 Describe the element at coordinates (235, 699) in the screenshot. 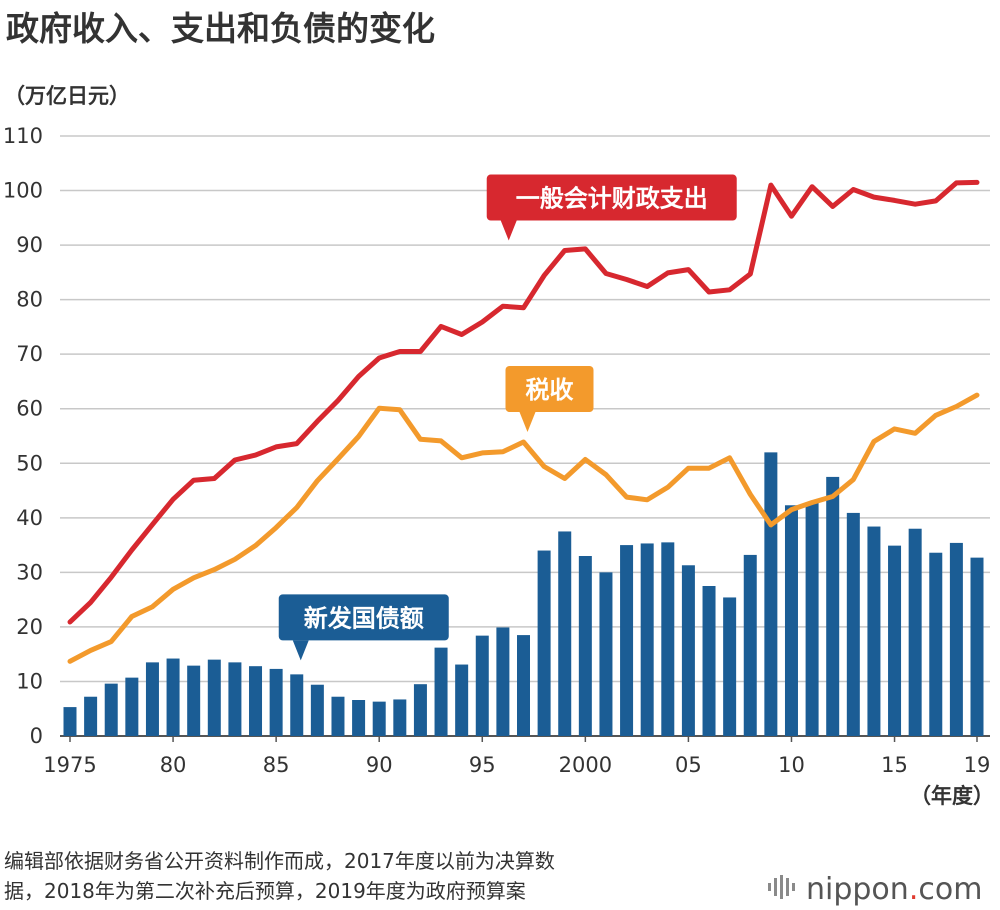

I see `bar-1983` at that location.